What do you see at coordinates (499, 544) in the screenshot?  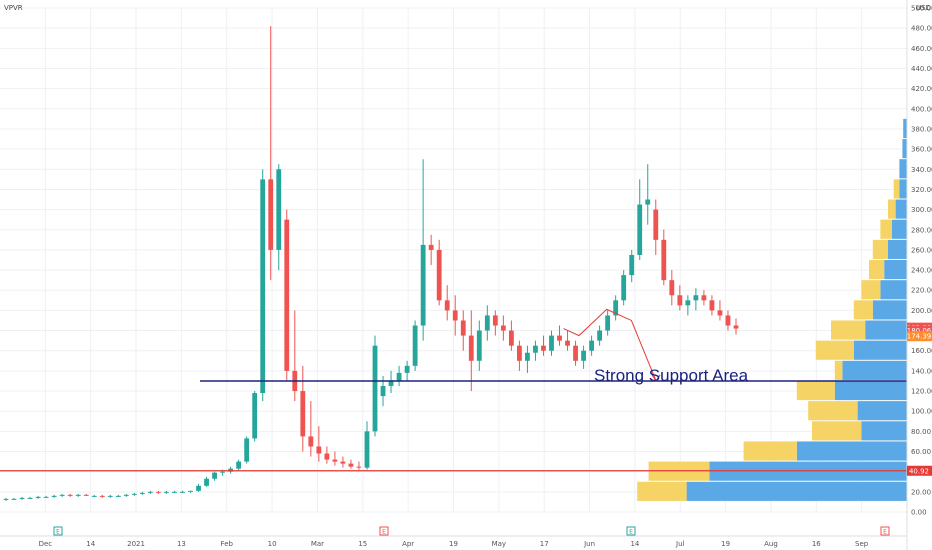 I see `x-tick-label: May` at bounding box center [499, 544].